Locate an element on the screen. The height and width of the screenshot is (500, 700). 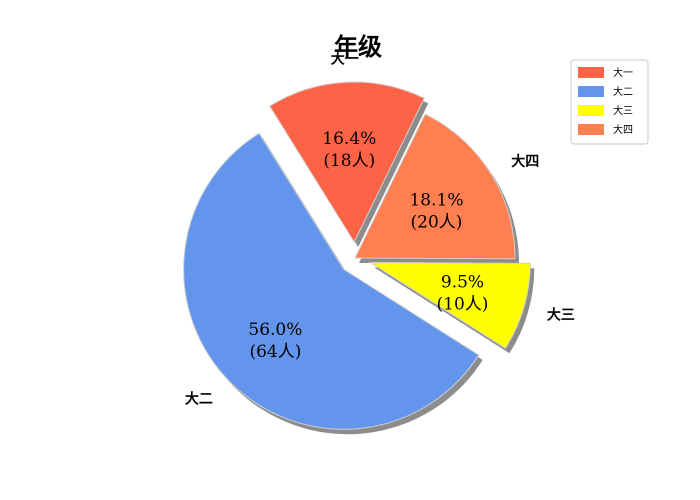
slice-3-percent-label: 9.5% is located at coordinates (462, 283).